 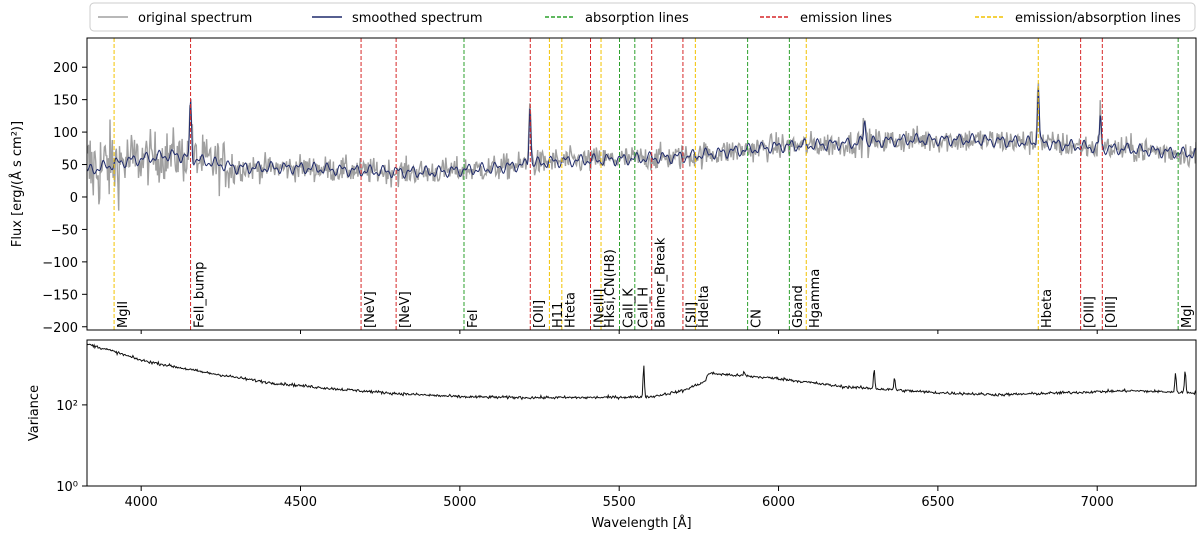 I want to click on spectral-line-label: CaII_K, so click(x=628, y=308).